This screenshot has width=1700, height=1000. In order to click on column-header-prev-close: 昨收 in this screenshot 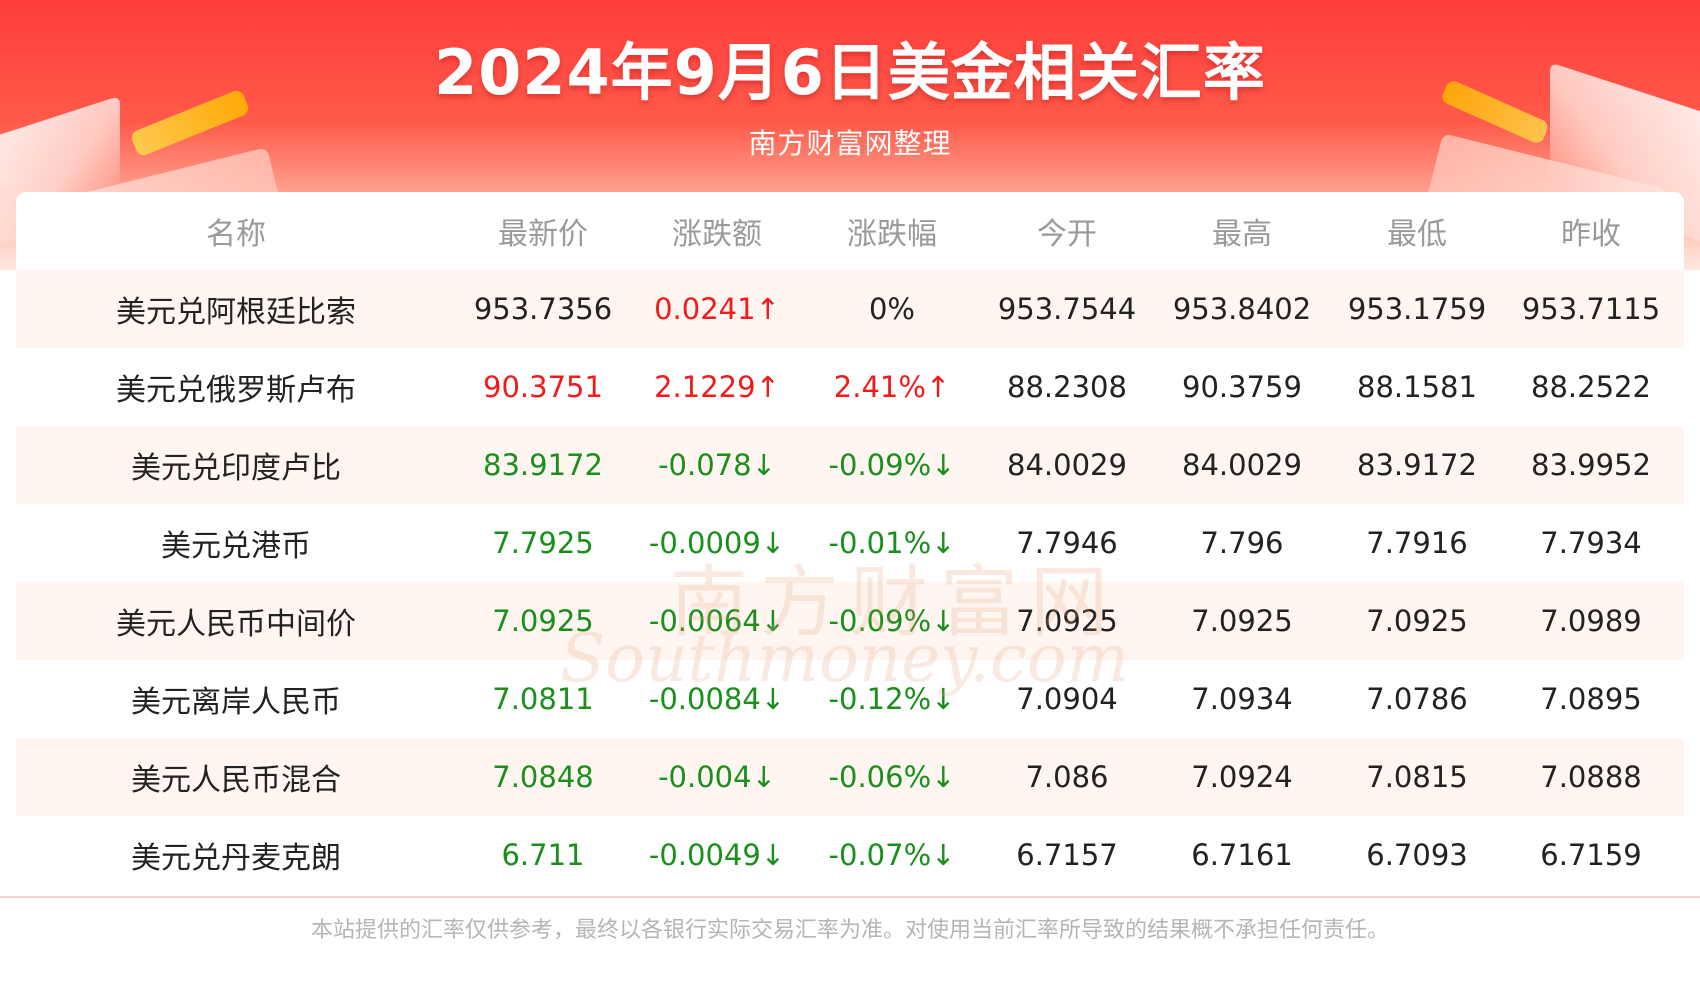, I will do `click(1591, 234)`.